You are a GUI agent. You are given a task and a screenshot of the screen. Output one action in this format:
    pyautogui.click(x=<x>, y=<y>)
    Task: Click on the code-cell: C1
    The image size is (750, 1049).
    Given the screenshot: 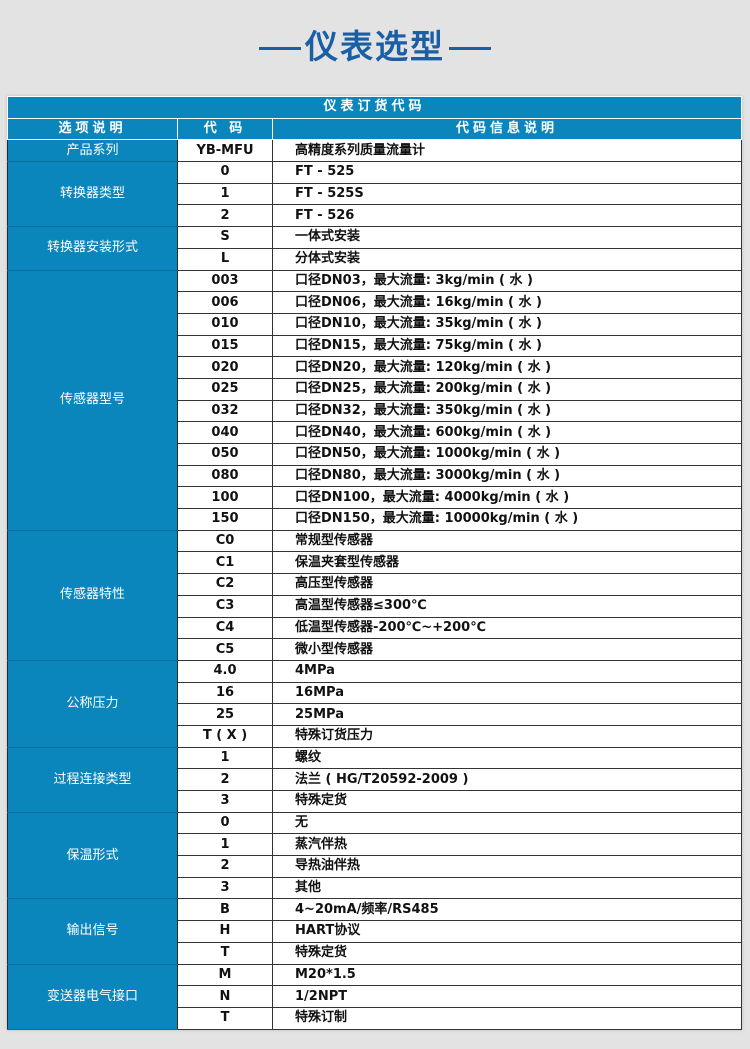 What is the action you would take?
    pyautogui.click(x=225, y=563)
    